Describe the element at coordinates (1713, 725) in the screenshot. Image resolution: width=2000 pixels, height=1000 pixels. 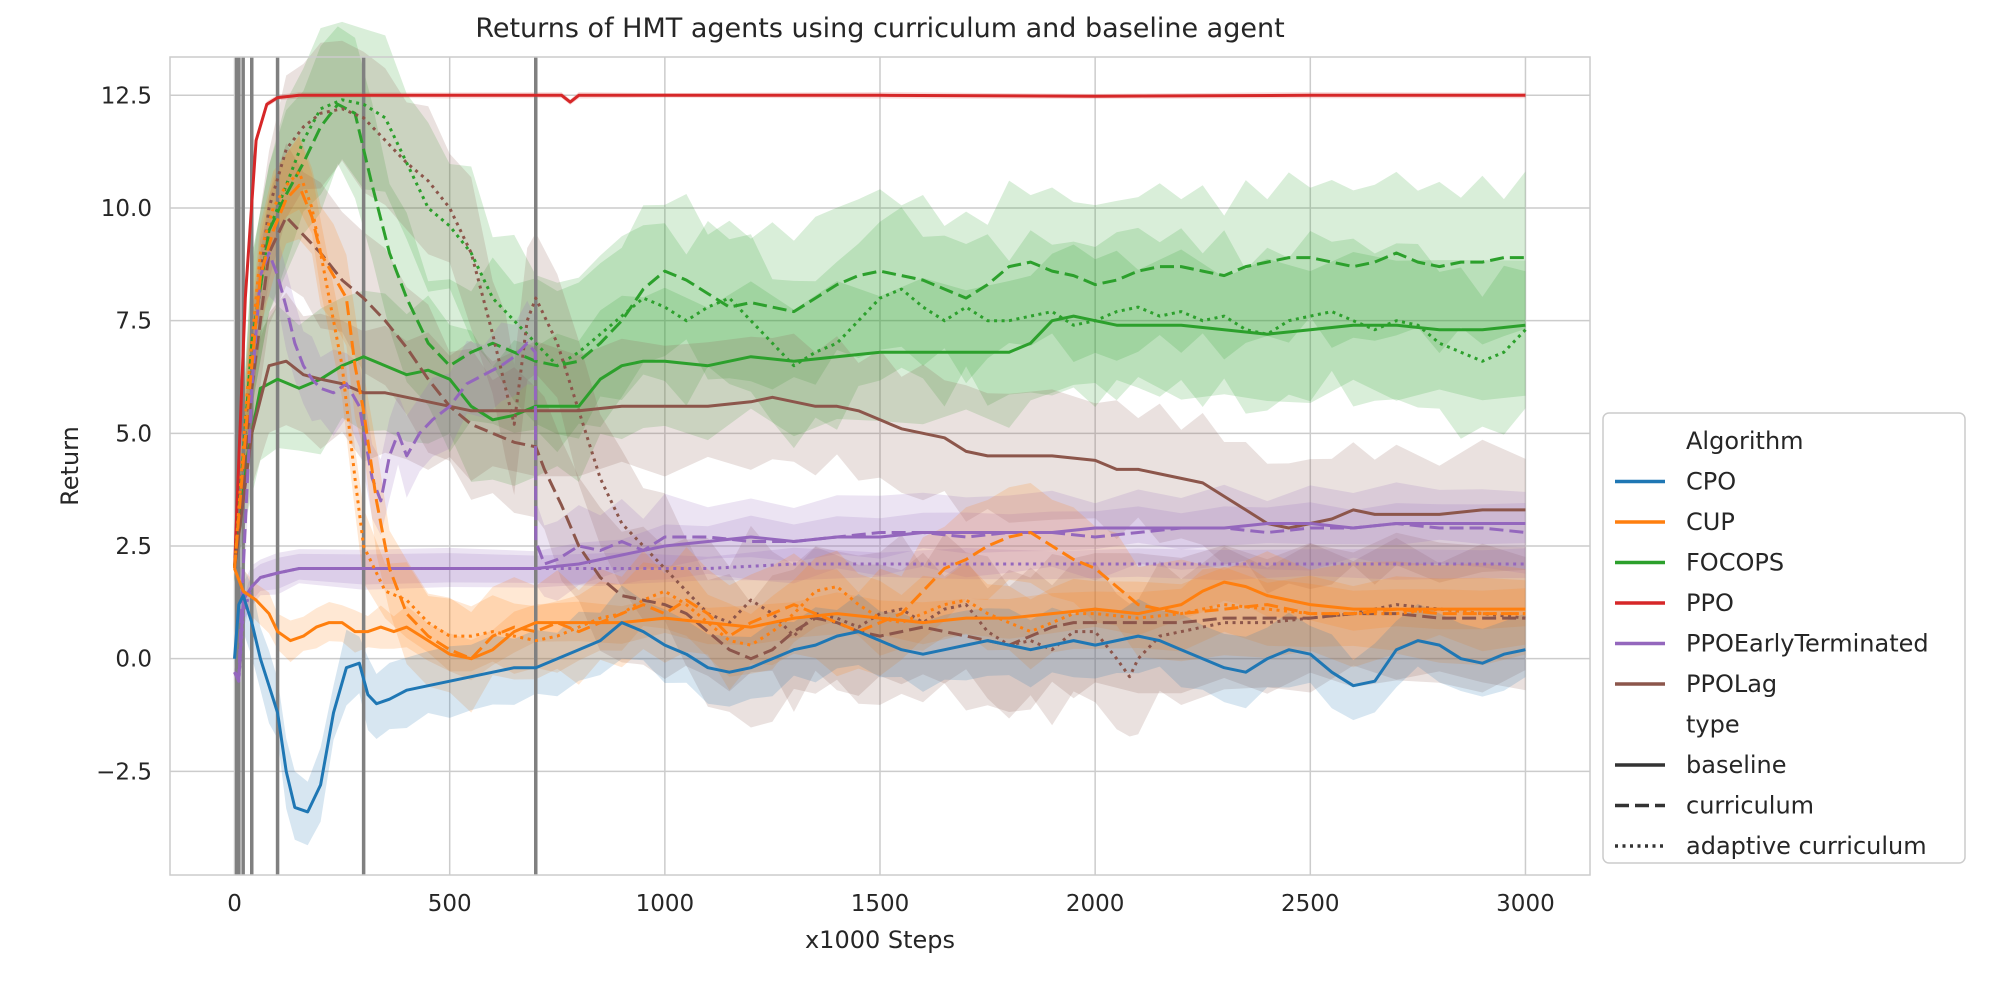
I see `legend-header: type` at that location.